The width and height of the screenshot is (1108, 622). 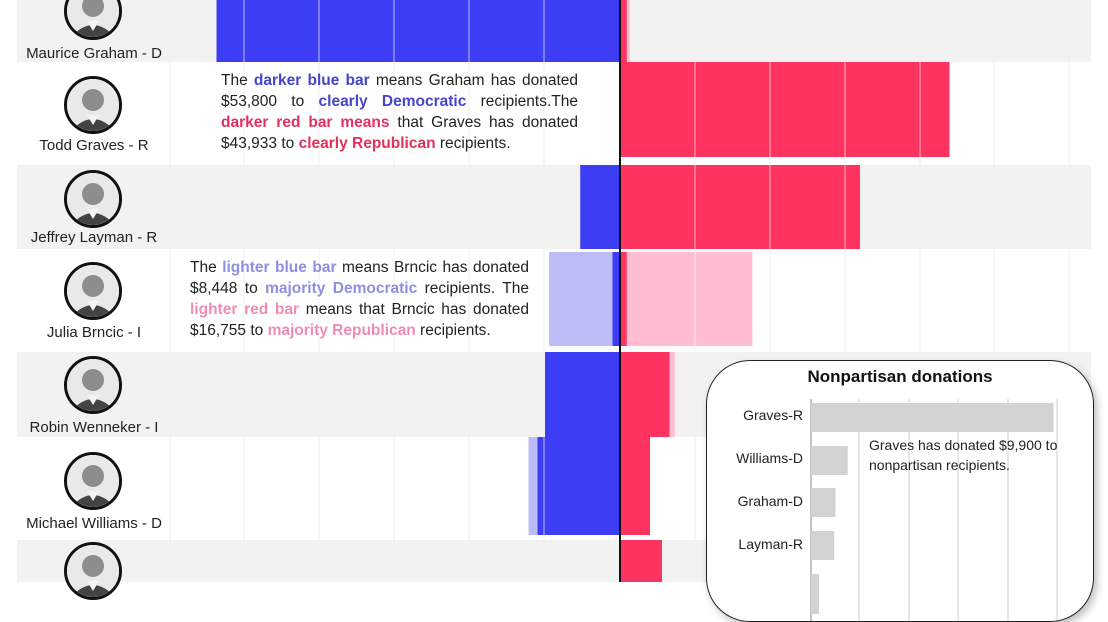 What do you see at coordinates (94, 237) in the screenshot?
I see `candidate-name: Jeffrey Layman - R` at bounding box center [94, 237].